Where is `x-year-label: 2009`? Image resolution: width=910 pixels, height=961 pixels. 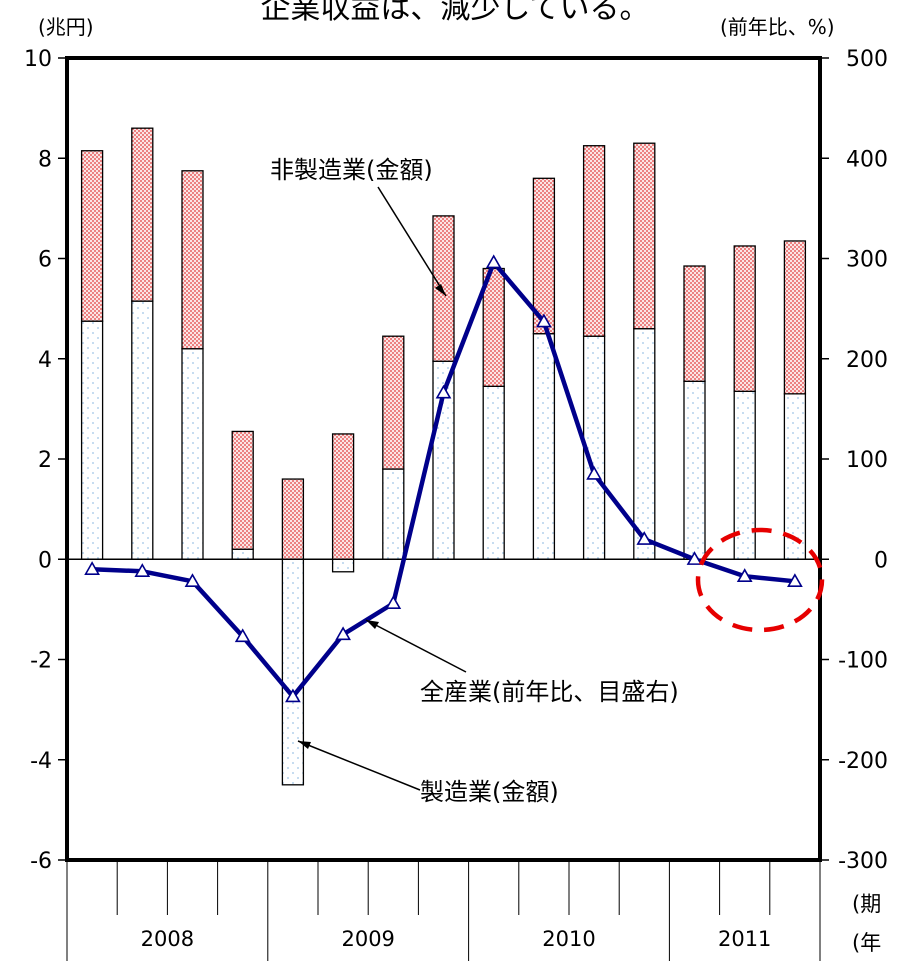 x-year-label: 2009 is located at coordinates (367, 939).